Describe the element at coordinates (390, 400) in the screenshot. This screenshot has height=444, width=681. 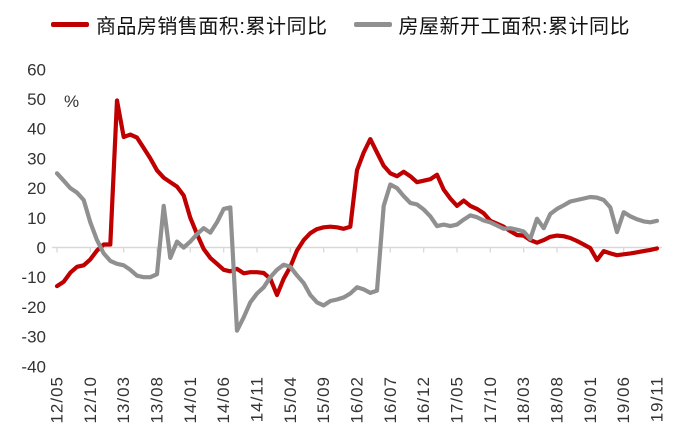
I see `x-axis-label: 16/07` at that location.